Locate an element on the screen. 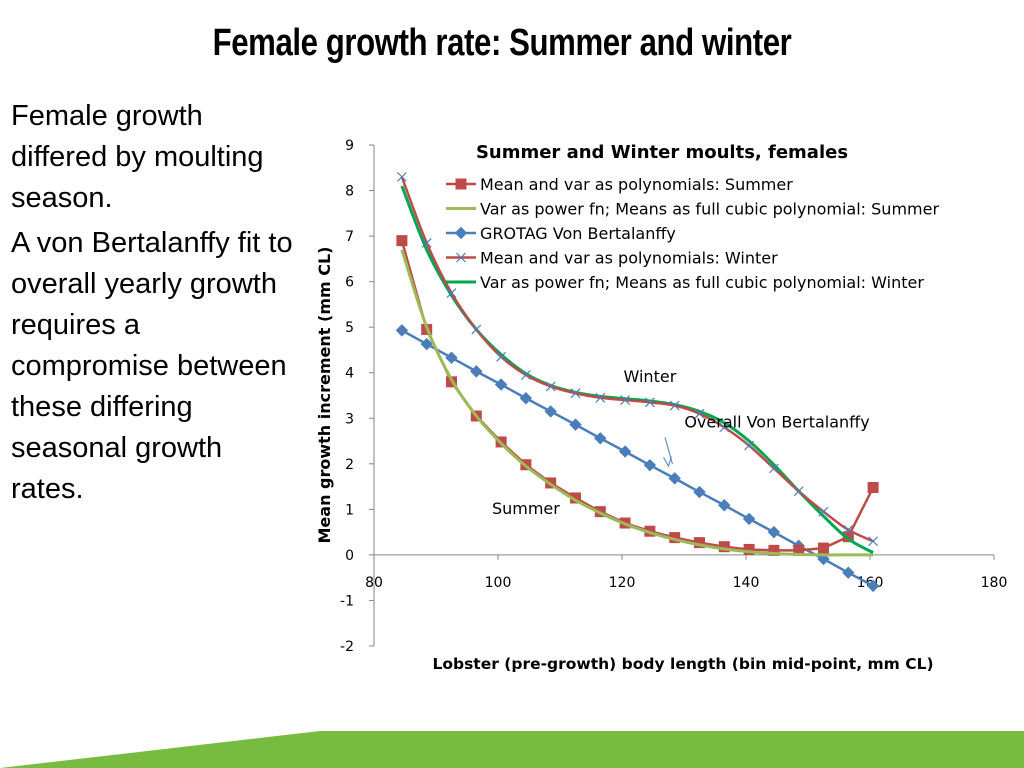  y-axis-label: Mean growth increment (mm CL) is located at coordinates (324, 395).